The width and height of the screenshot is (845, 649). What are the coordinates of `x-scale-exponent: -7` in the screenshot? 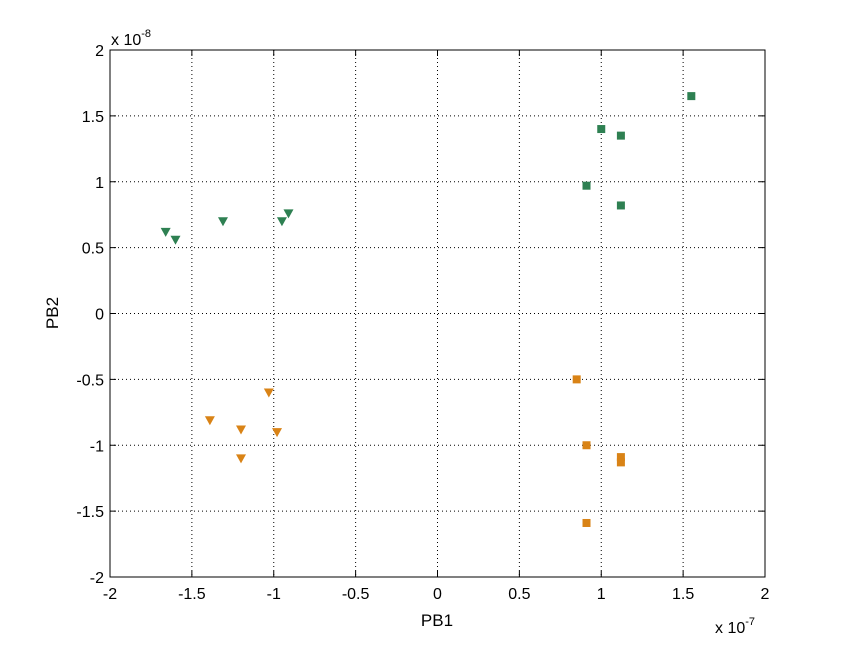 It's located at (750, 622).